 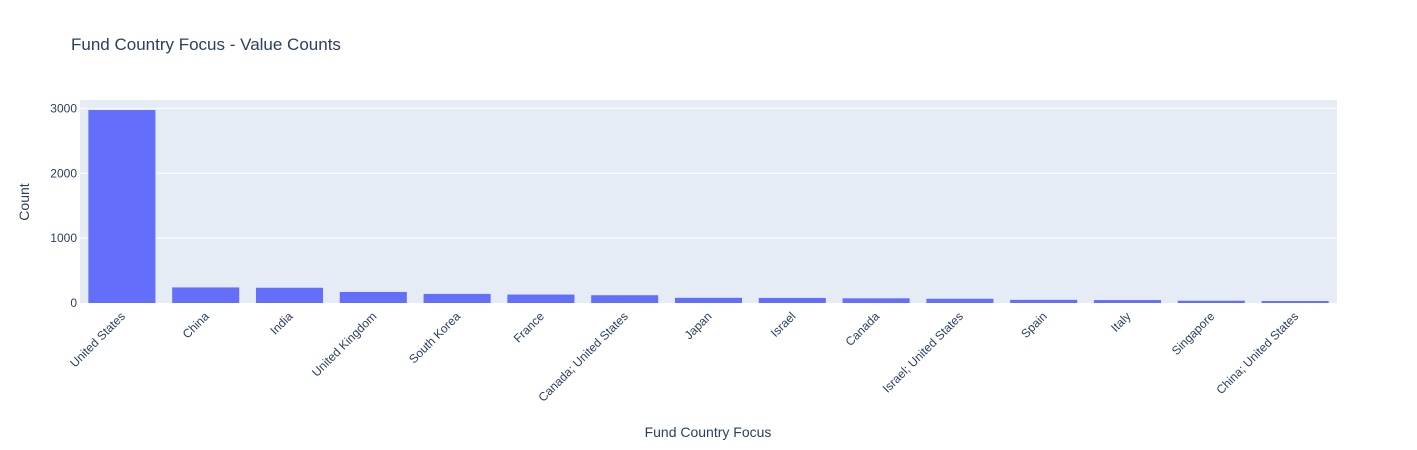 What do you see at coordinates (708, 432) in the screenshot?
I see `x-axis-title: Fund Country Focus` at bounding box center [708, 432].